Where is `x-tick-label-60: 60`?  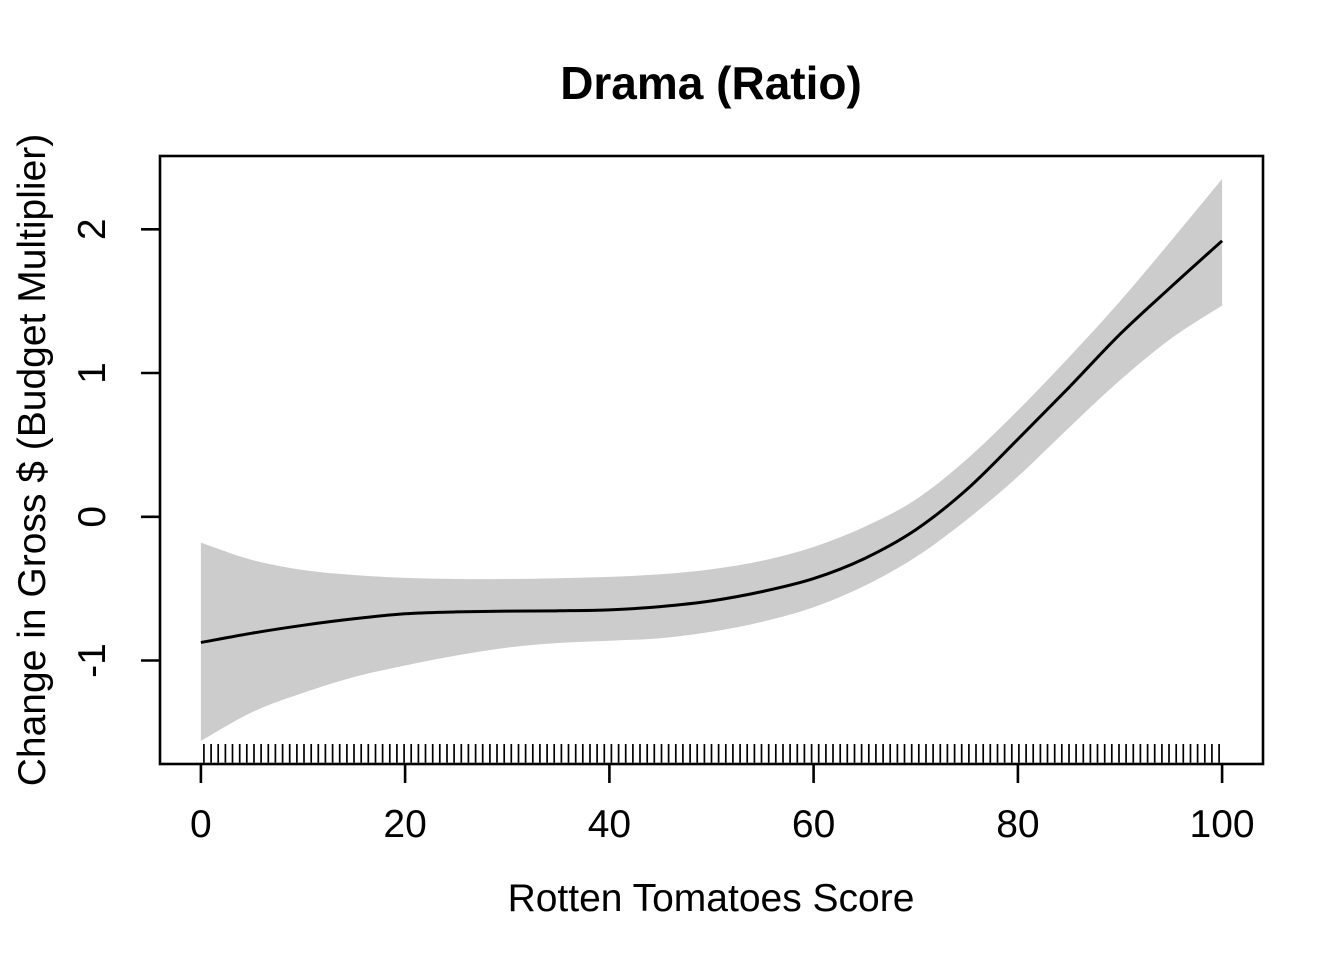 x-tick-label-60: 60 is located at coordinates (813, 824).